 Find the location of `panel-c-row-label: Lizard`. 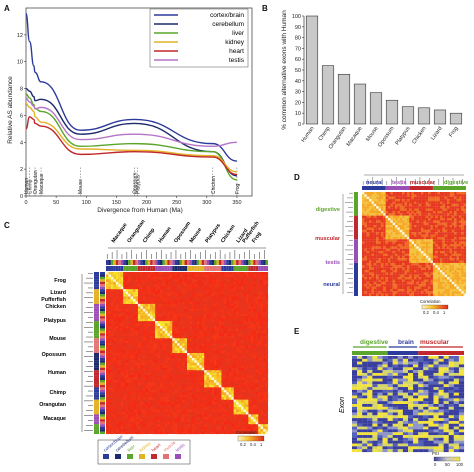

panel-c-row-label: Lizard is located at coordinates (58, 293).